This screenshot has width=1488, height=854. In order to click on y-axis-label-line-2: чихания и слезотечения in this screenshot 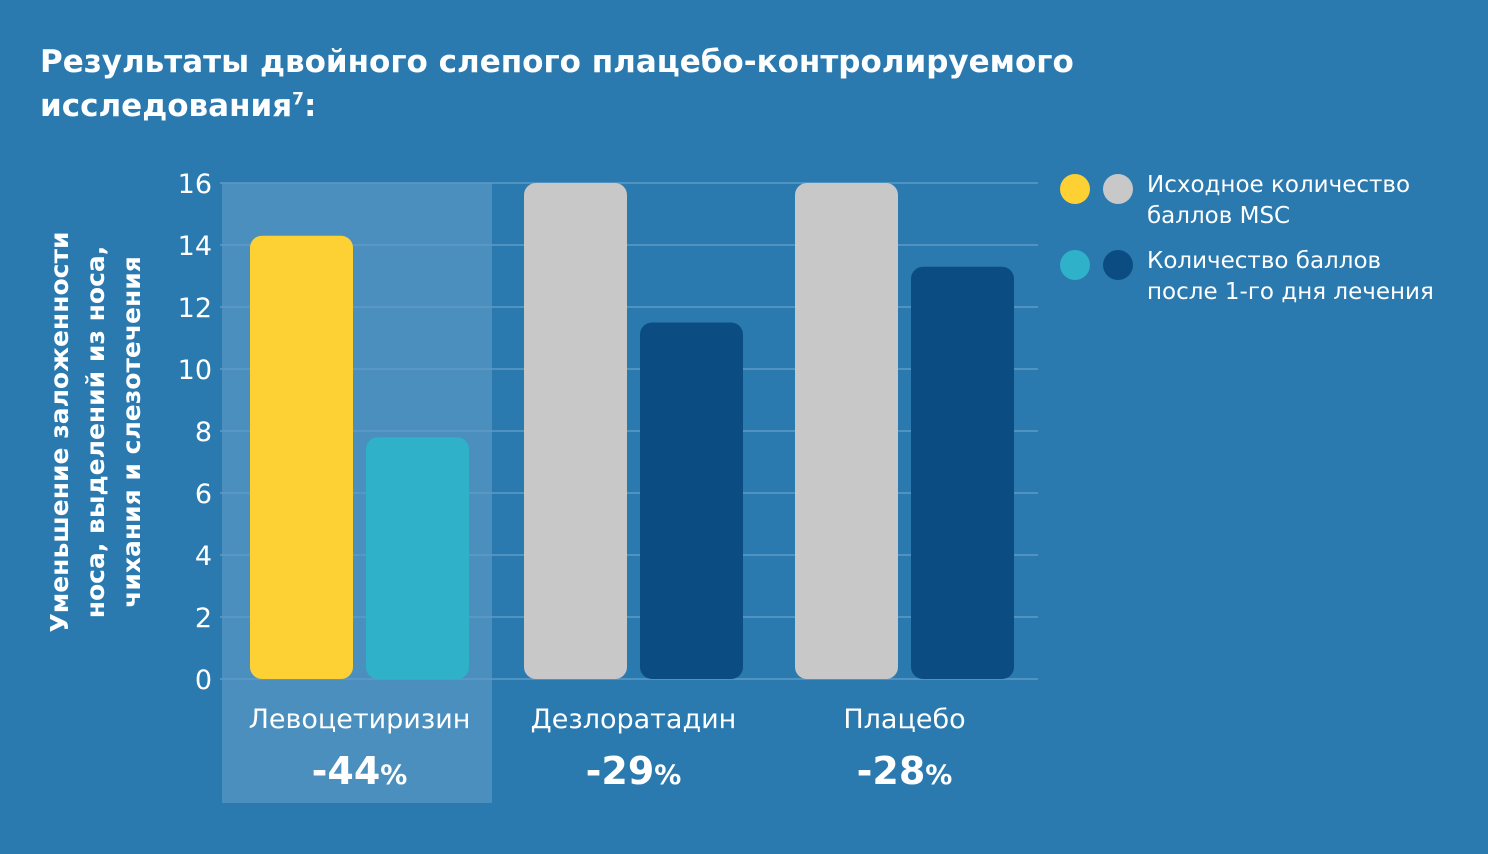, I will do `click(131, 432)`.